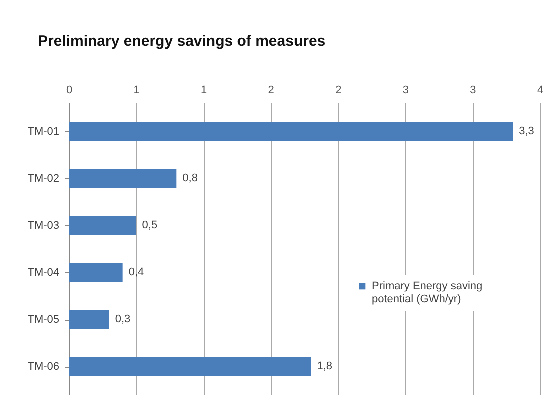  I want to click on y-tick-label: TM-03, so click(44, 226).